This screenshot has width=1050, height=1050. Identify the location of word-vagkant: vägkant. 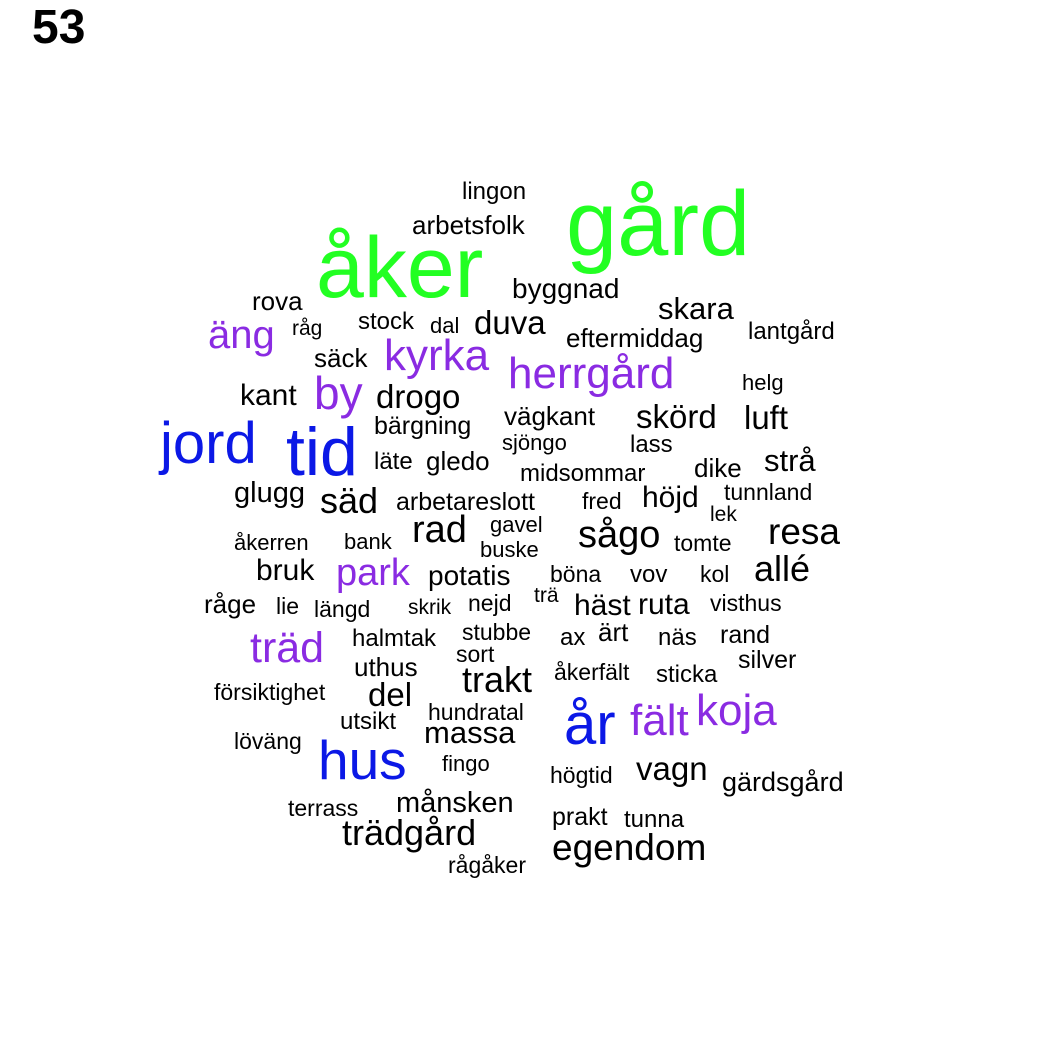
(550, 416).